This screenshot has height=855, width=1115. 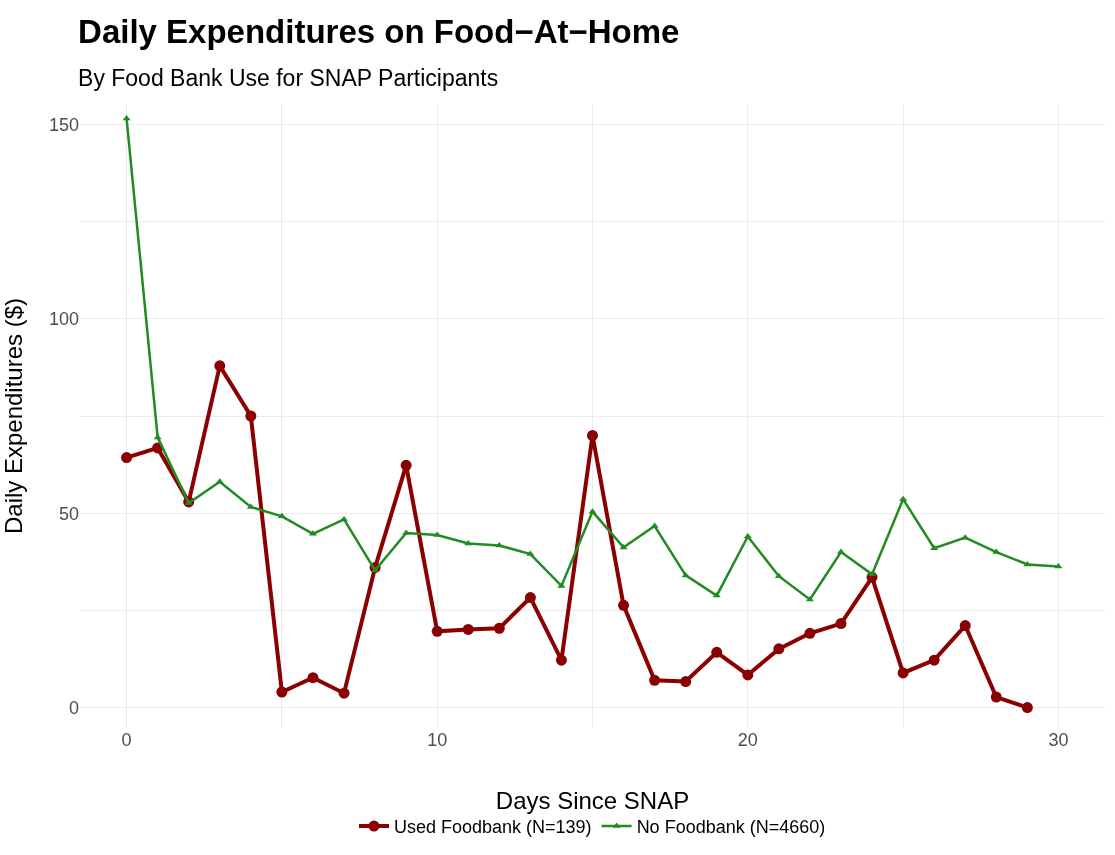 What do you see at coordinates (731, 827) in the screenshot?
I see `legend-label: No Foodbank (N=4660)` at bounding box center [731, 827].